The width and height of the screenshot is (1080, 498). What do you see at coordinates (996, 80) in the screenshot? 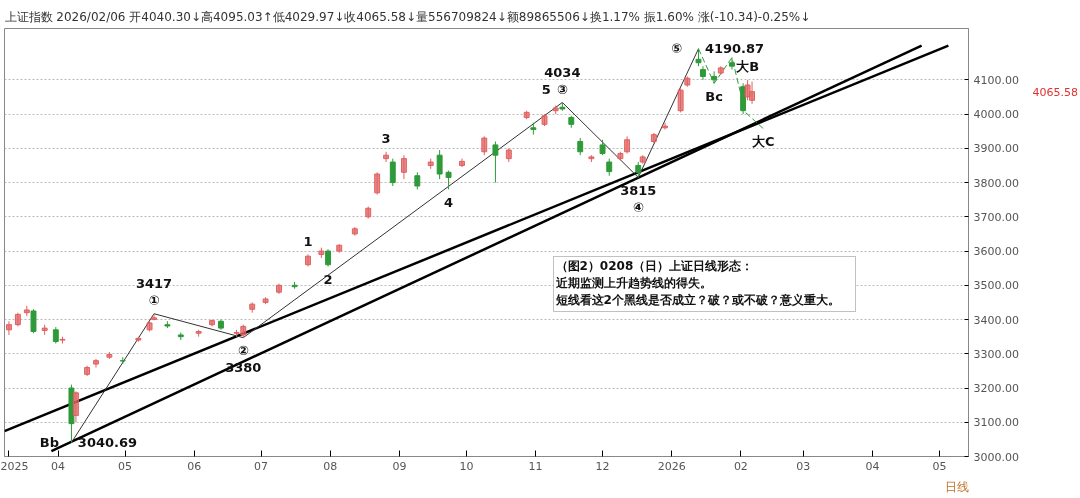
I see `y-tick-label: 4100.00` at bounding box center [996, 80].